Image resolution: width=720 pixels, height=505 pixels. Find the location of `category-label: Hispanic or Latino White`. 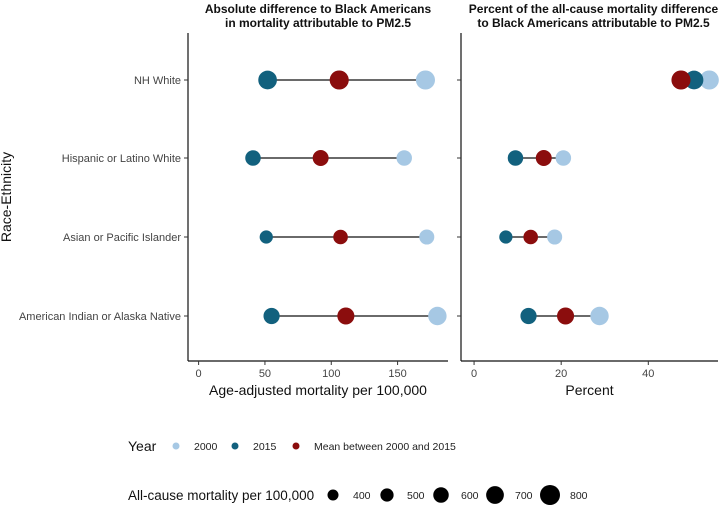

category-label: Hispanic or Latino White is located at coordinates (121, 159).